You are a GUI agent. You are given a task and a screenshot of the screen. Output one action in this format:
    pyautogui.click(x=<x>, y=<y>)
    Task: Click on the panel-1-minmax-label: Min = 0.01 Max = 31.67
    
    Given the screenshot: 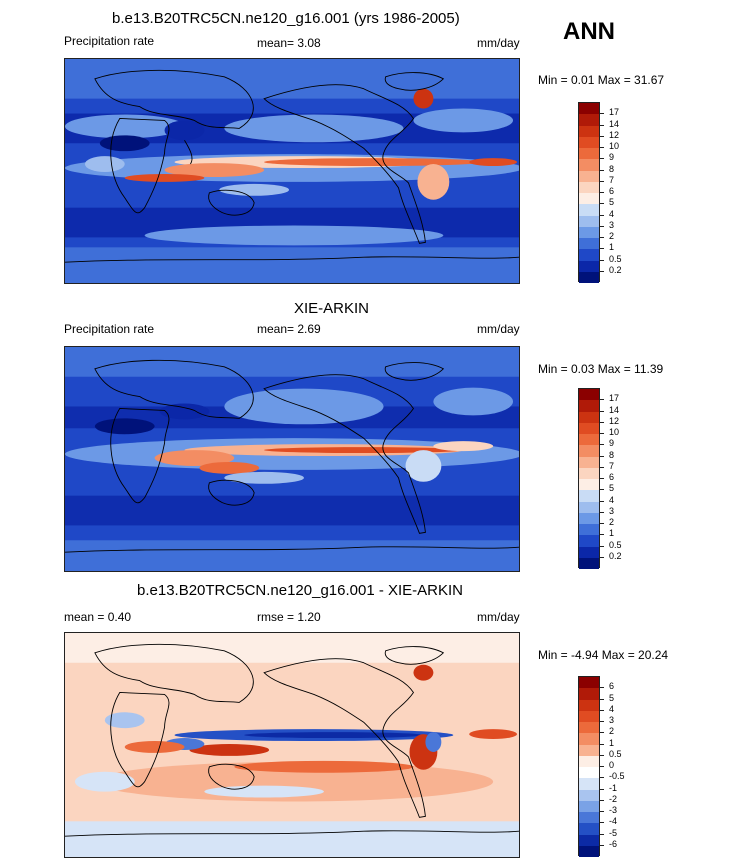 What is the action you would take?
    pyautogui.click(x=601, y=80)
    